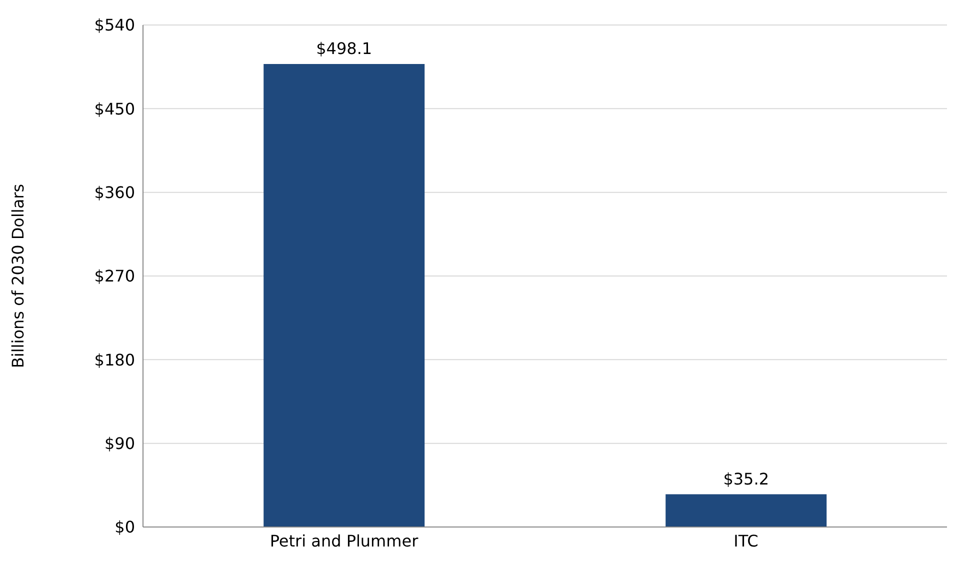  Describe the element at coordinates (114, 276) in the screenshot. I see `y-tick-label: $270` at that location.